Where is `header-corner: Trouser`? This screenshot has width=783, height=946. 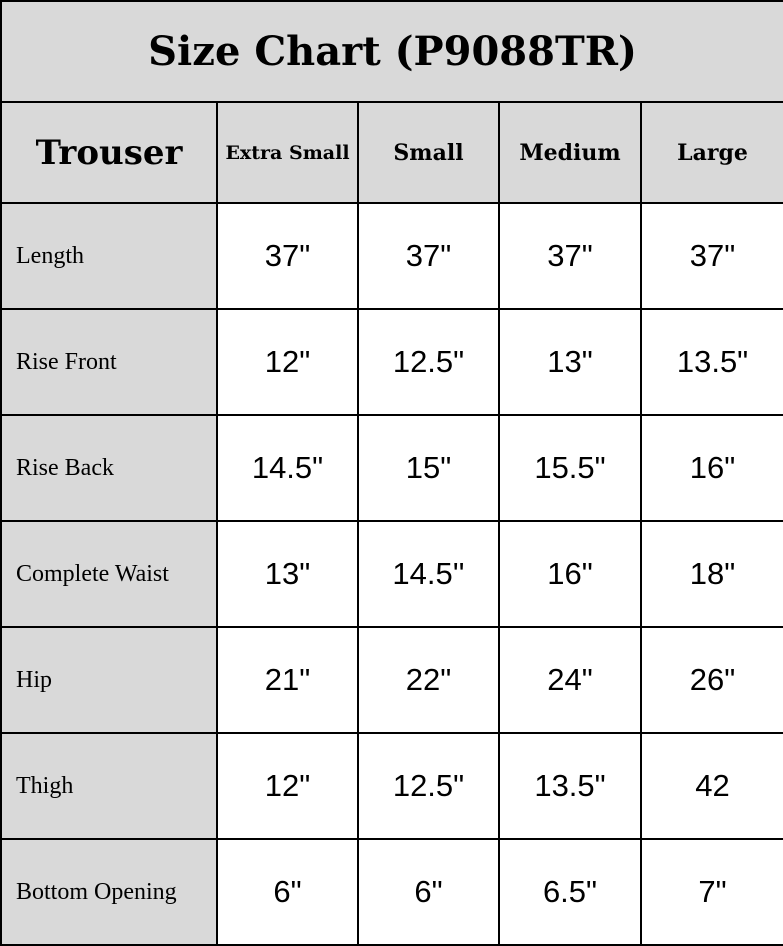 header-corner: Trouser is located at coordinates (109, 152).